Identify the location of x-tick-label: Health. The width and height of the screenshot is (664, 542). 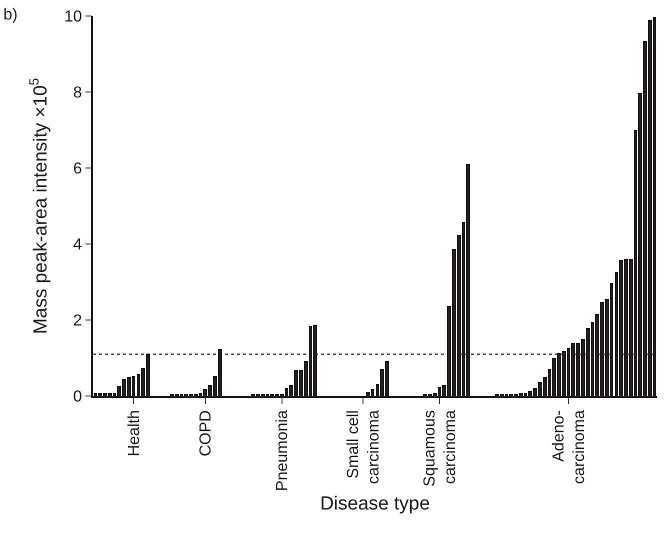
(134, 433).